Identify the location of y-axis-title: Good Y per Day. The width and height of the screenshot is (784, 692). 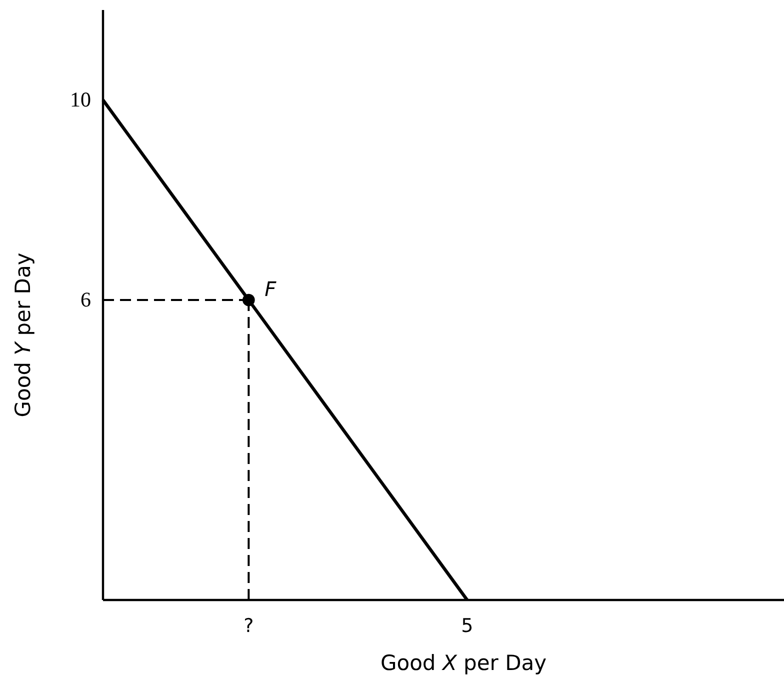
(23, 335).